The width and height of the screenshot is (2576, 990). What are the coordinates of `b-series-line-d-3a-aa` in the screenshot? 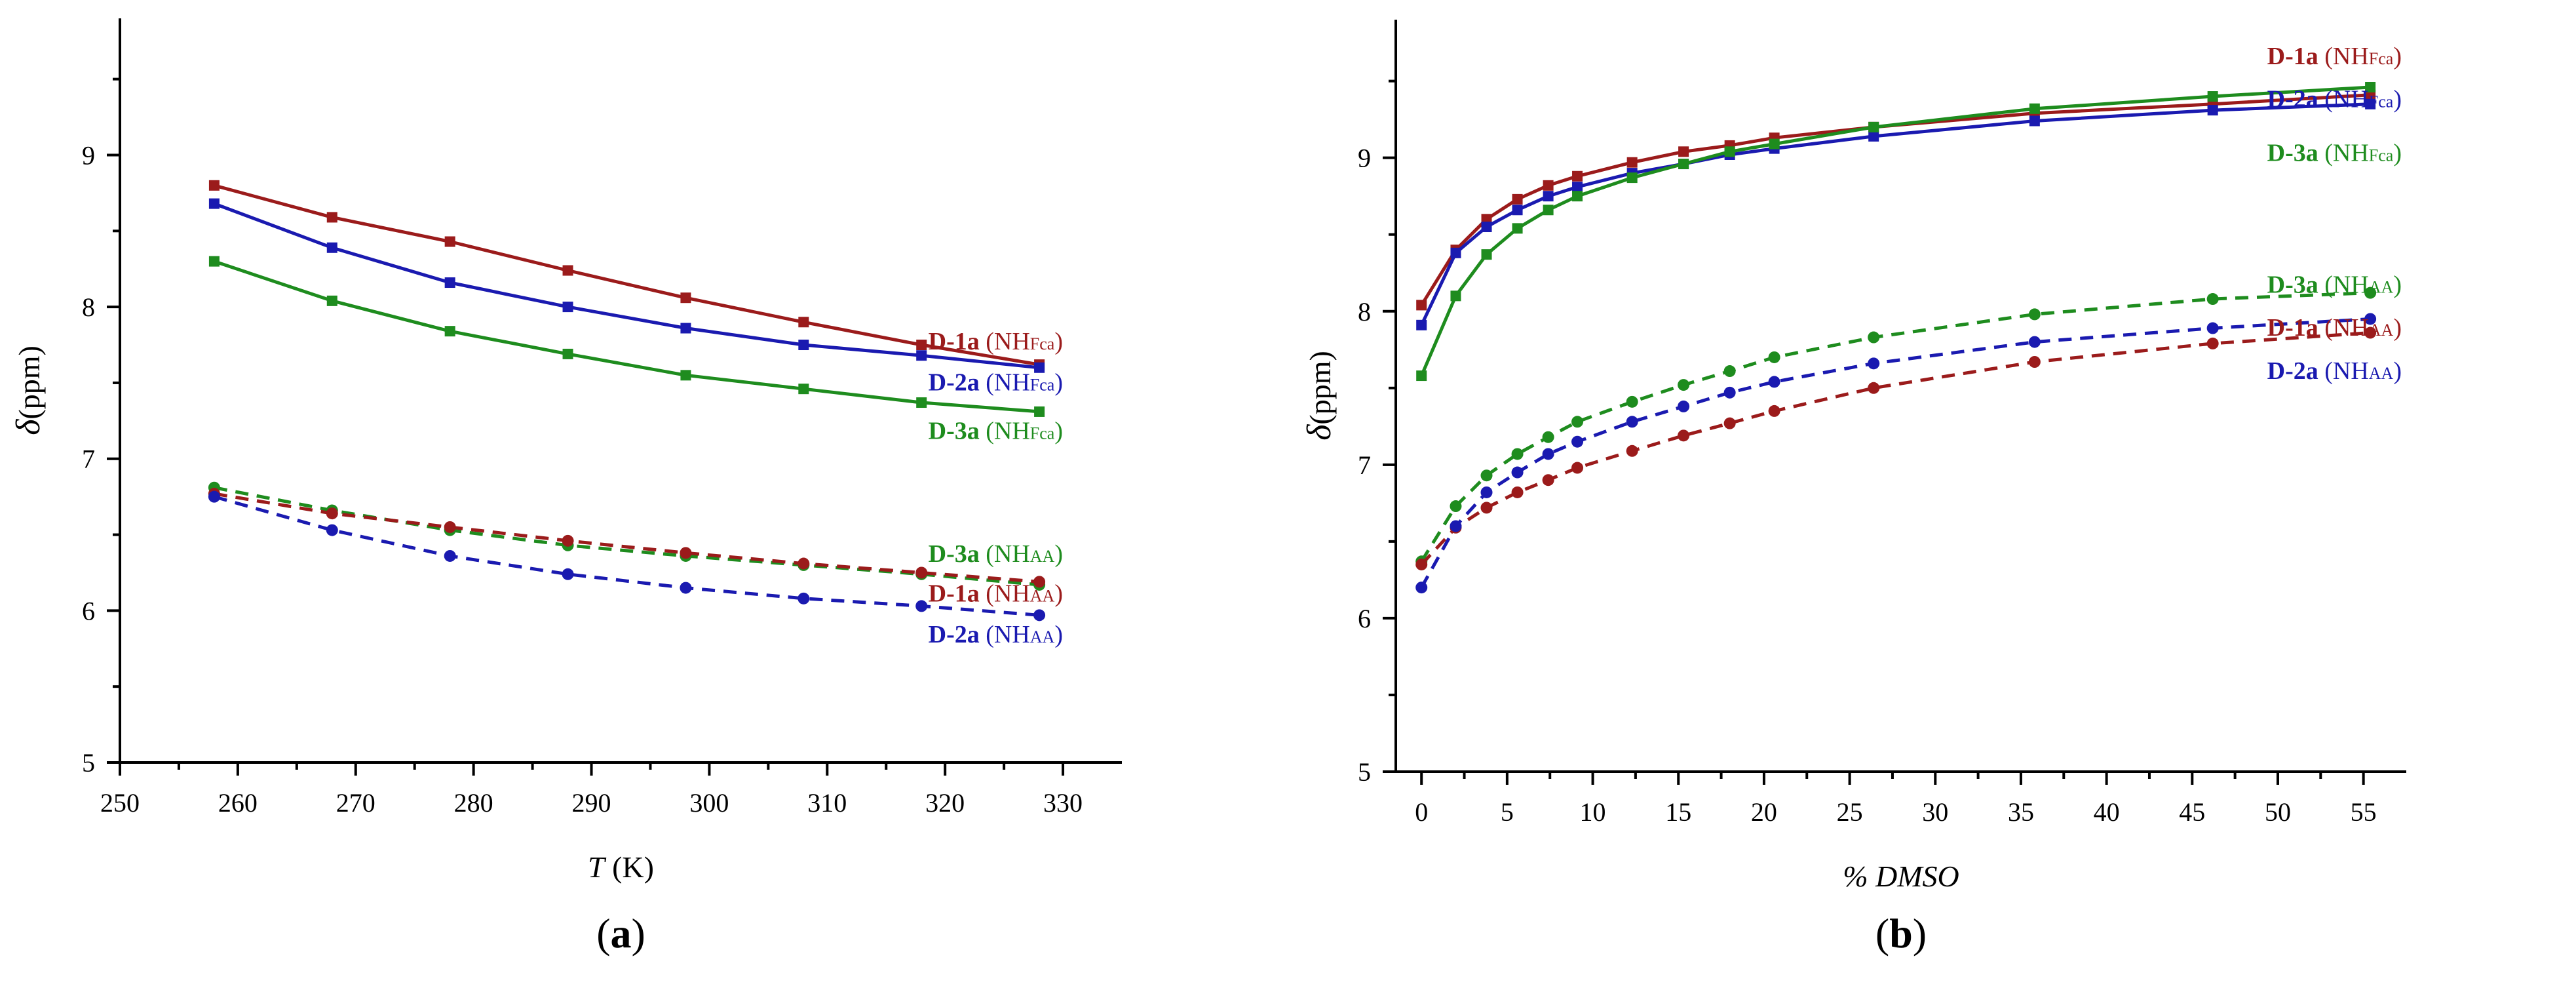 It's located at (1895, 427).